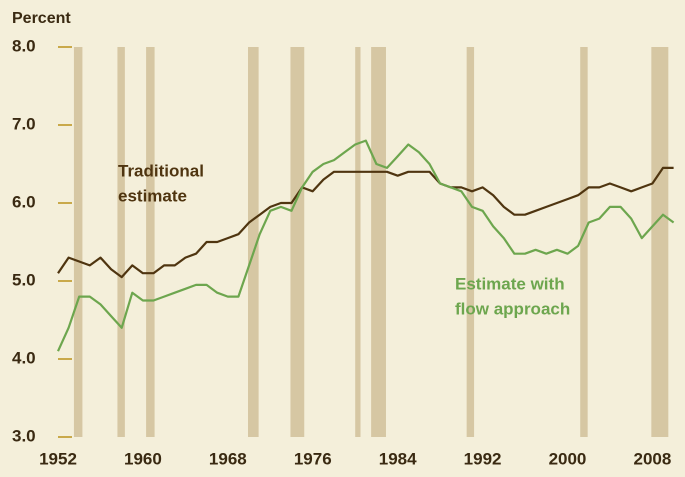 This screenshot has height=477, width=685. I want to click on y-axis-label: Percent, so click(41, 18).